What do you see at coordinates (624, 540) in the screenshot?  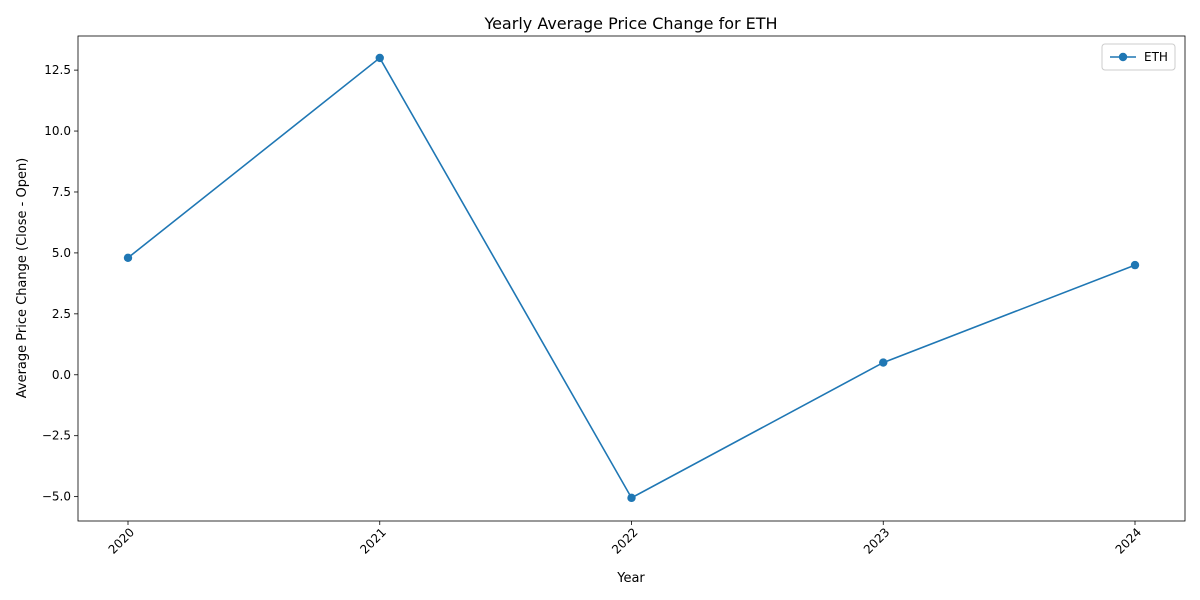 I see `x-tick-label: 2022` at bounding box center [624, 540].